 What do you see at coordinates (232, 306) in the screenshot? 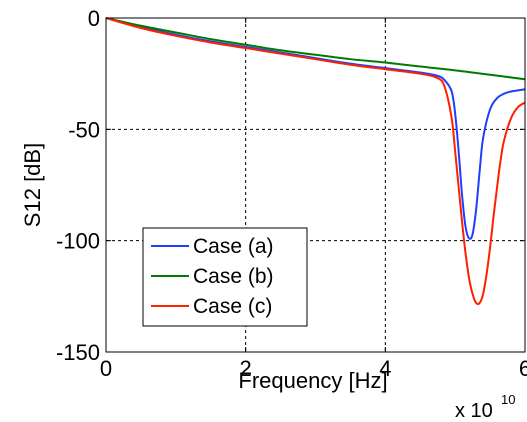
I see `legend-label-case-c: Case (c)` at bounding box center [232, 306].